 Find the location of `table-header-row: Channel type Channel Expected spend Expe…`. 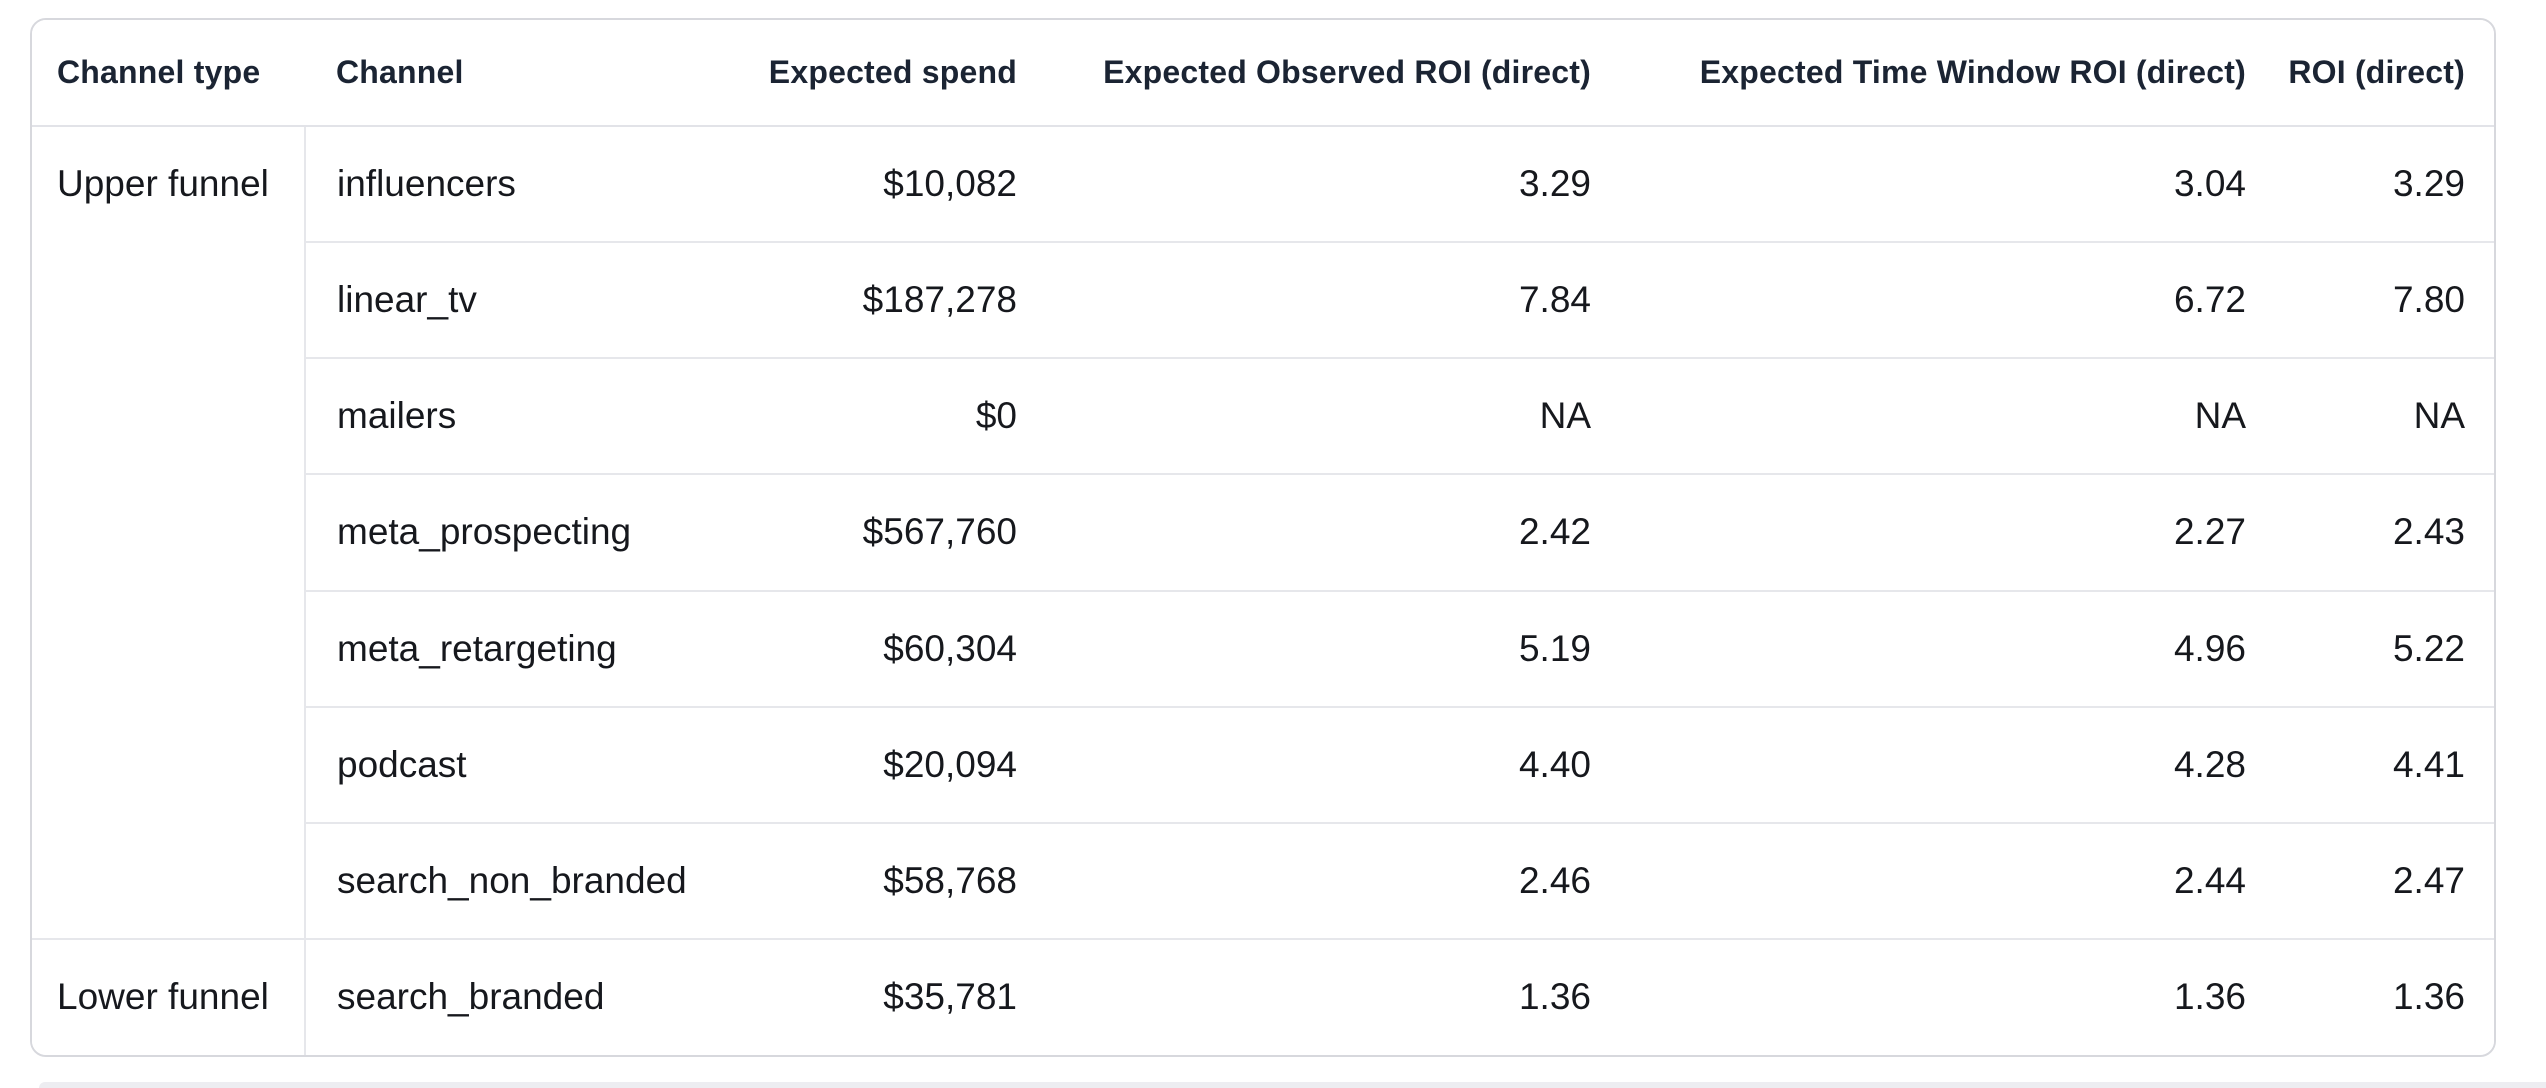

table-header-row: Channel type Channel Expected spend Expe… is located at coordinates (1263, 73).